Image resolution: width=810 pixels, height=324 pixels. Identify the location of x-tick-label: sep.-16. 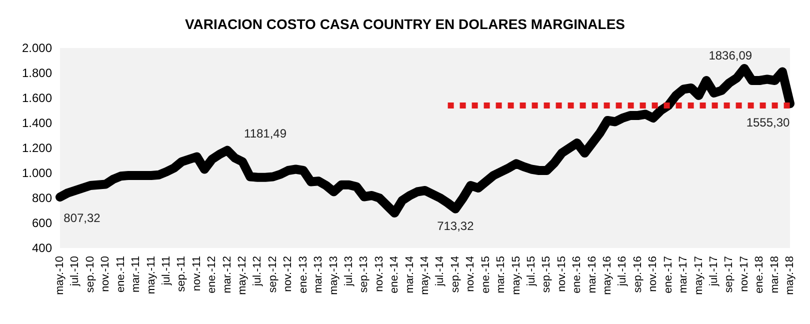
(638, 274).